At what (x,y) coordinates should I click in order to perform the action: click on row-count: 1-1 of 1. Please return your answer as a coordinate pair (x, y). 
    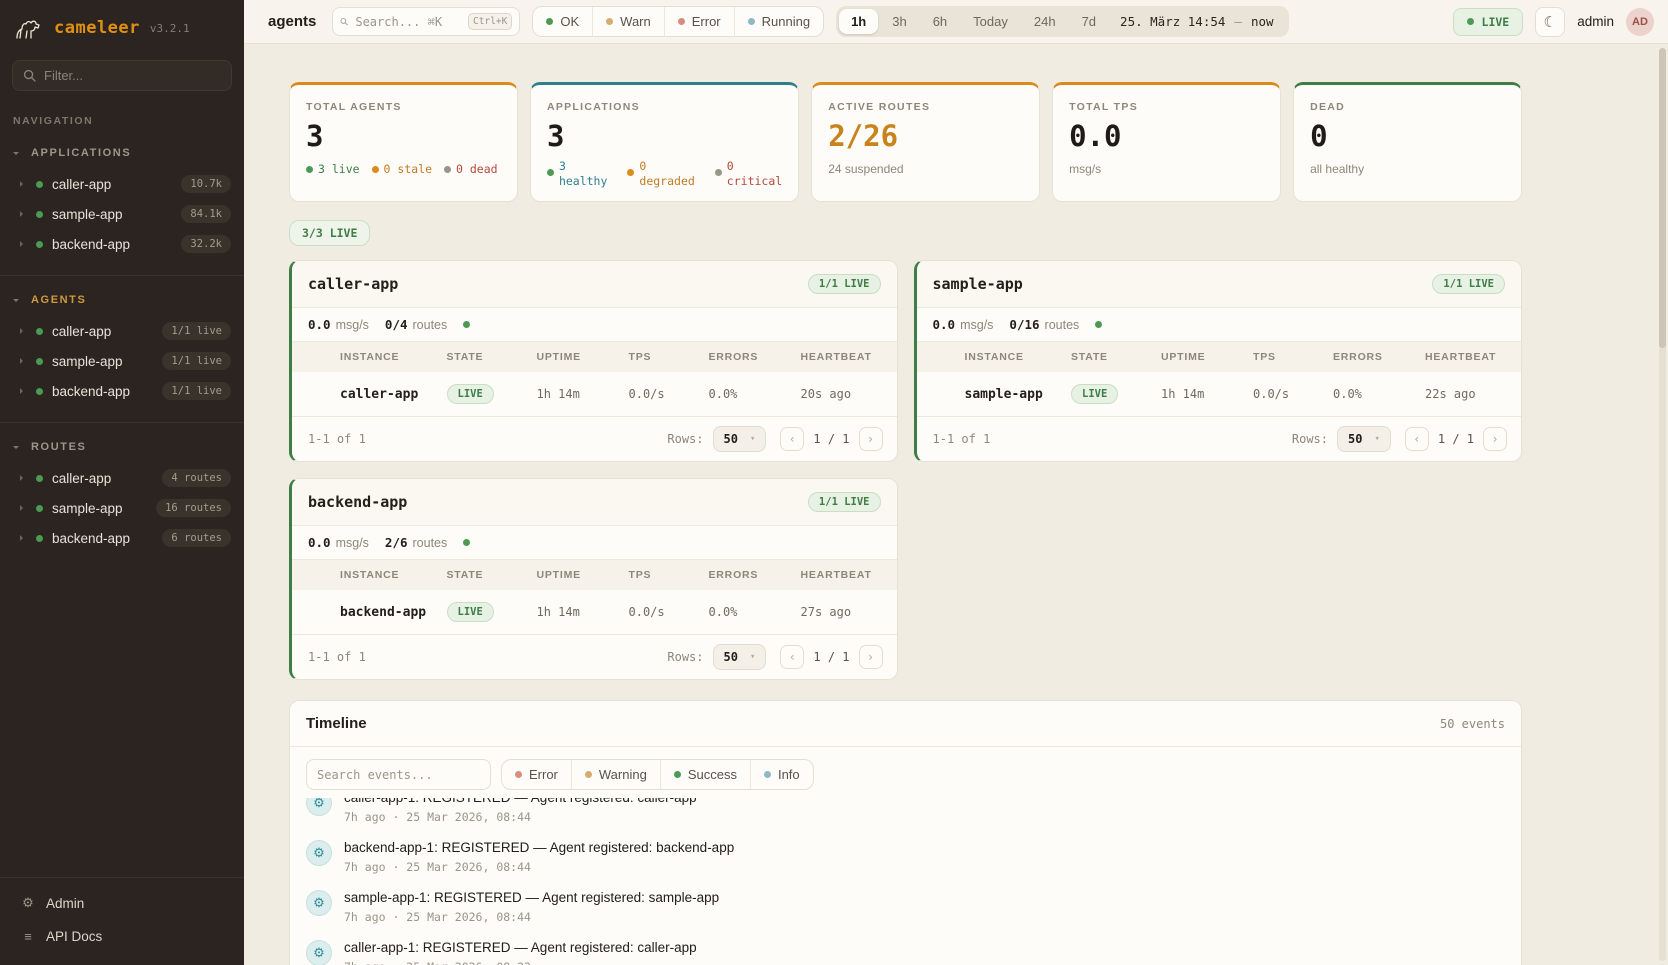
    Looking at the image, I should click on (337, 657).